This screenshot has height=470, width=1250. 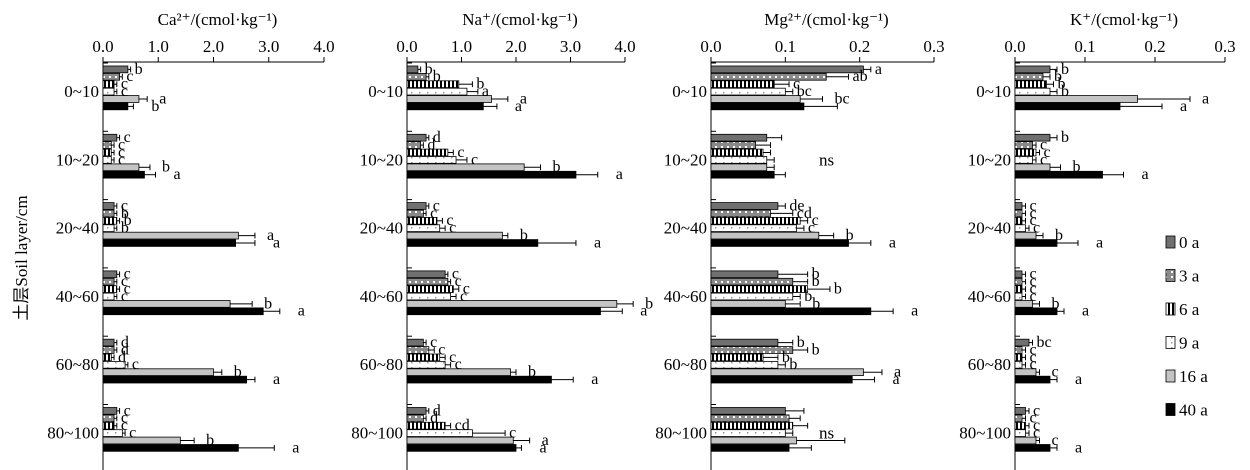 What do you see at coordinates (1044, 342) in the screenshot?
I see `significance-letter: bc` at bounding box center [1044, 342].